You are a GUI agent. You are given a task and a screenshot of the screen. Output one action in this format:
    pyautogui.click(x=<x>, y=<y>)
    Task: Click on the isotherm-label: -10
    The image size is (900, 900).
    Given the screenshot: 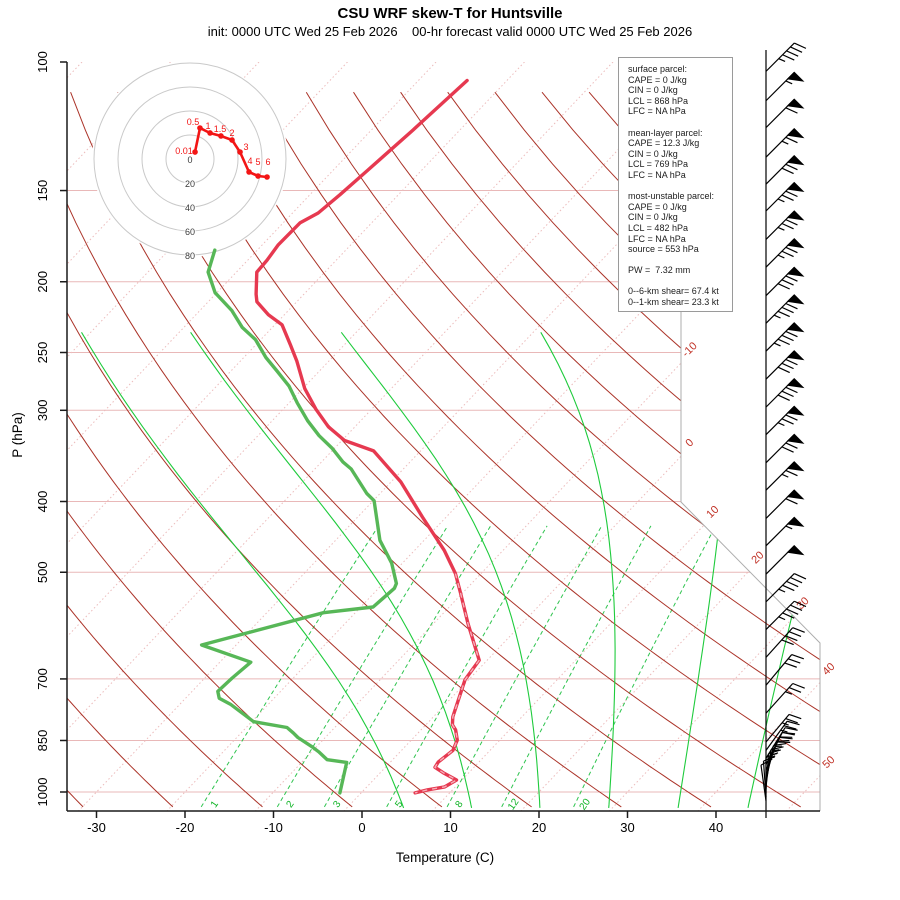 What is the action you would take?
    pyautogui.click(x=690, y=350)
    